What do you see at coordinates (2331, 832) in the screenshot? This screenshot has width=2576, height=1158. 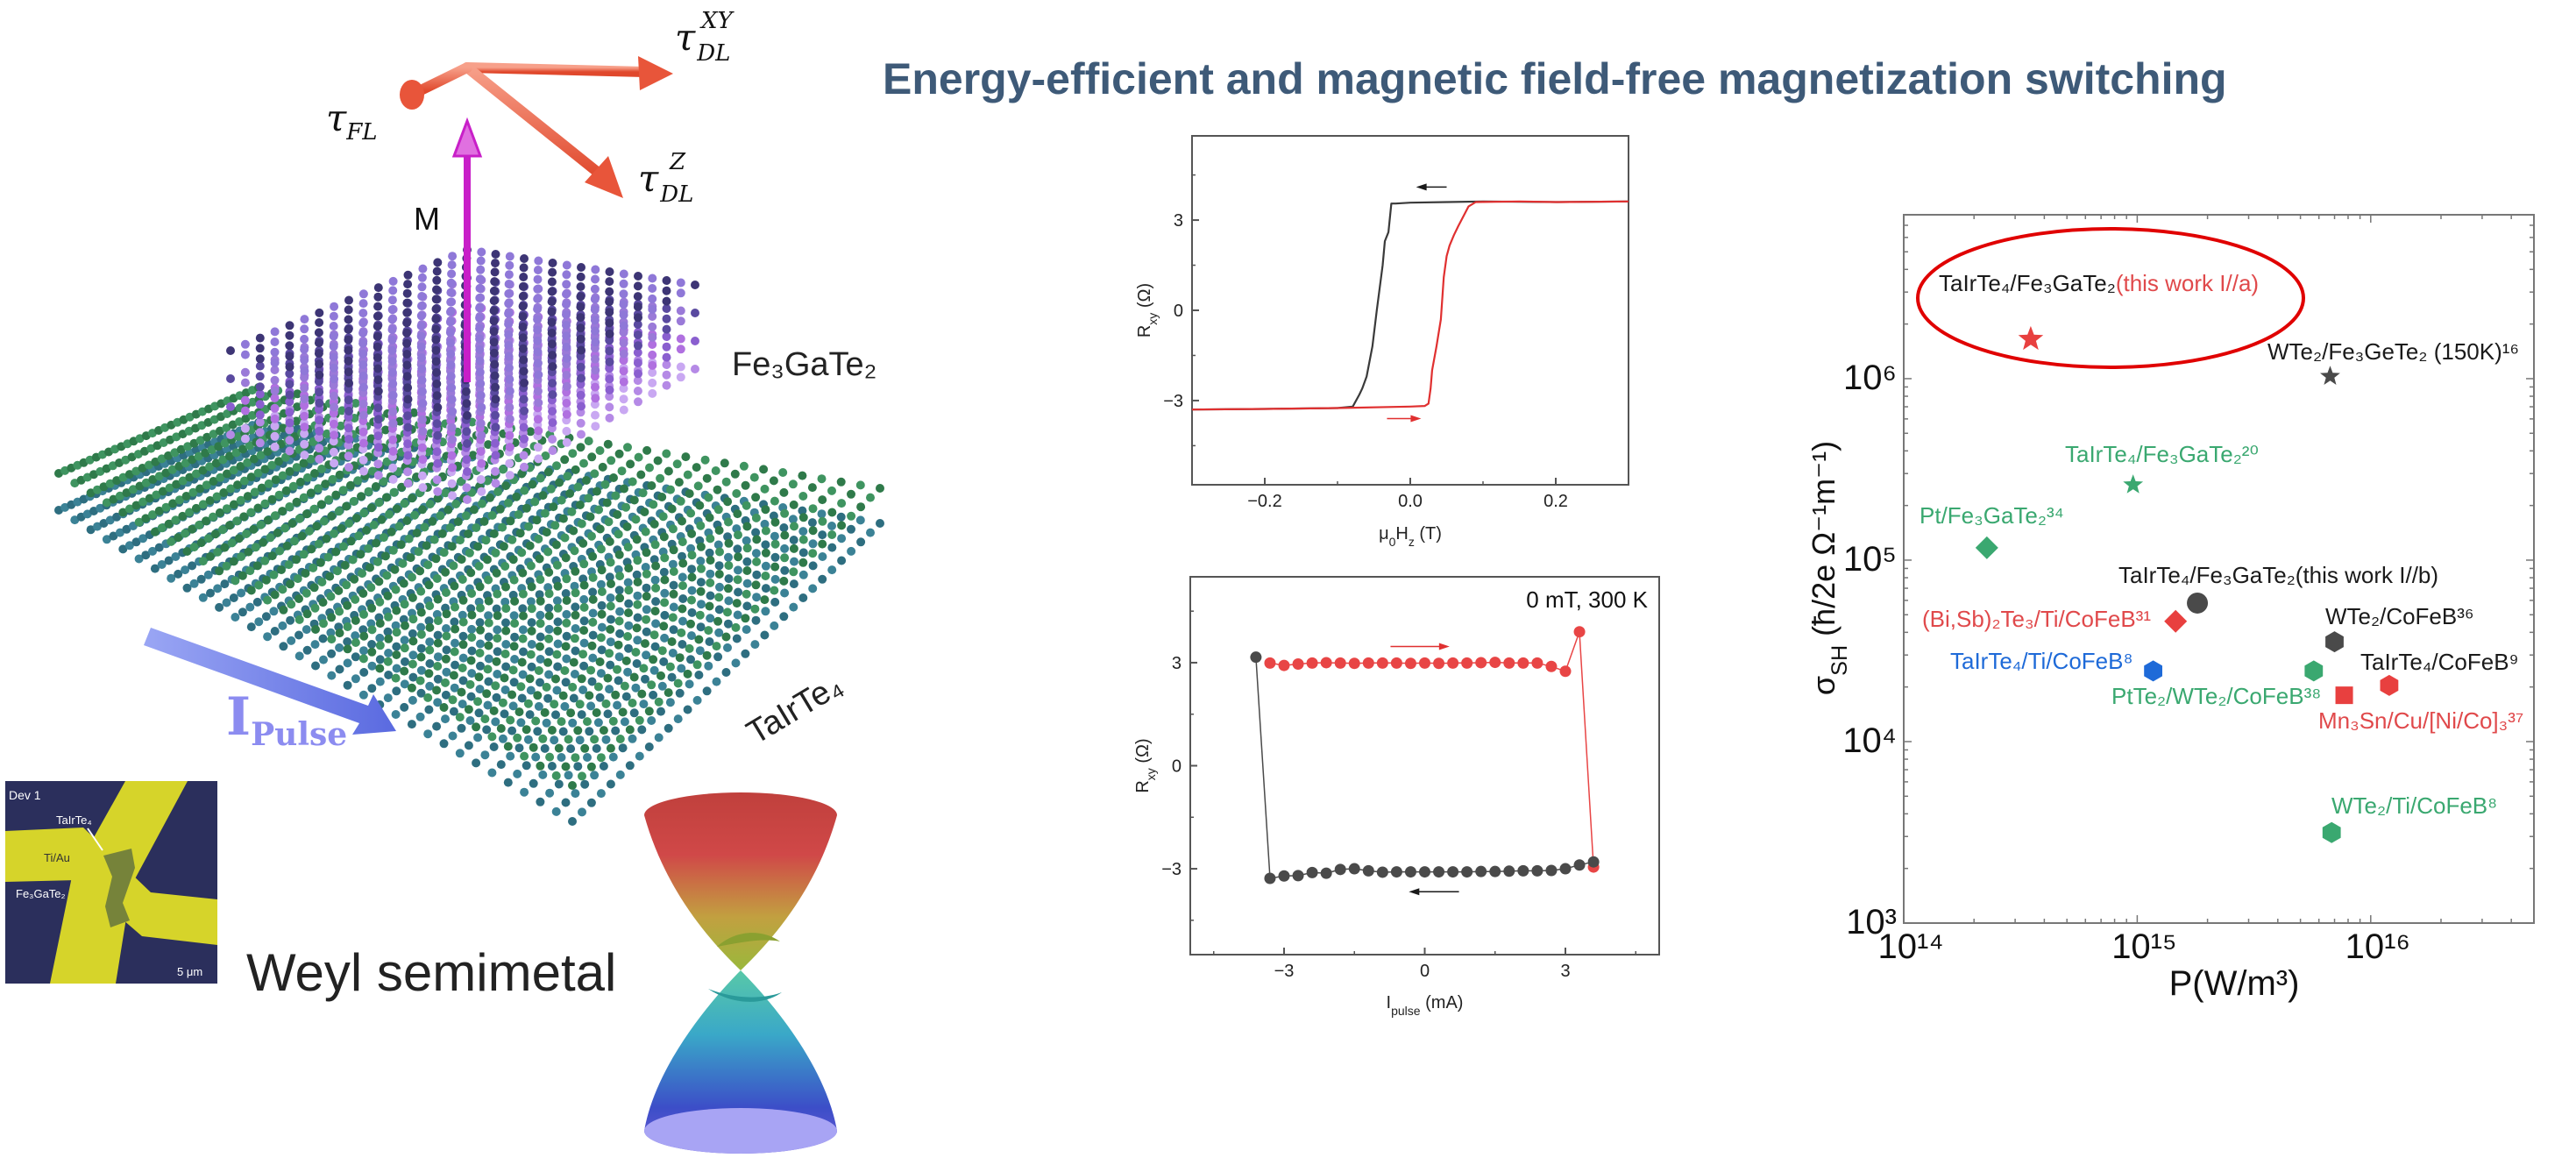 I see `data-point-hexagon` at bounding box center [2331, 832].